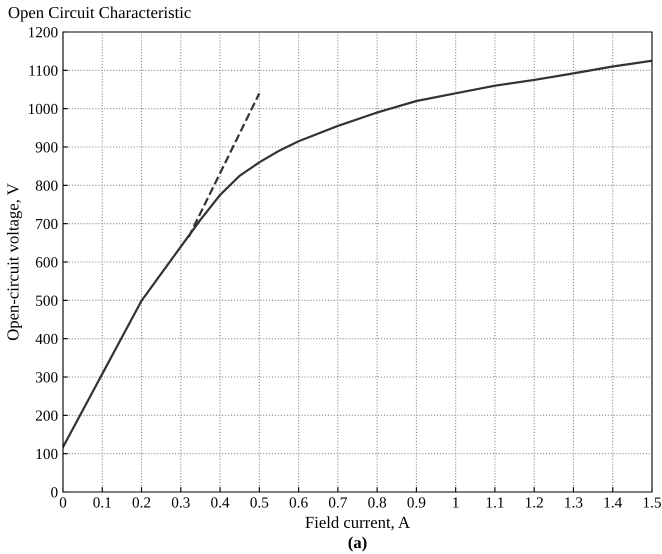  I want to click on y-tick-label: 400, so click(47, 339).